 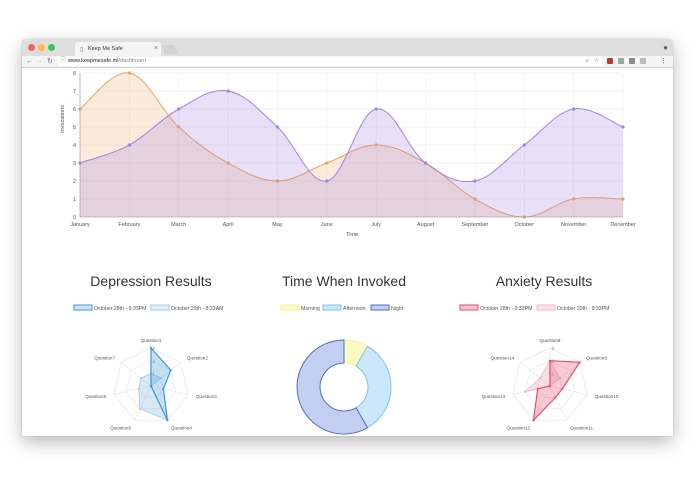 I want to click on browser-tab: ▯ Keep Me Safe ×, so click(x=118, y=49).